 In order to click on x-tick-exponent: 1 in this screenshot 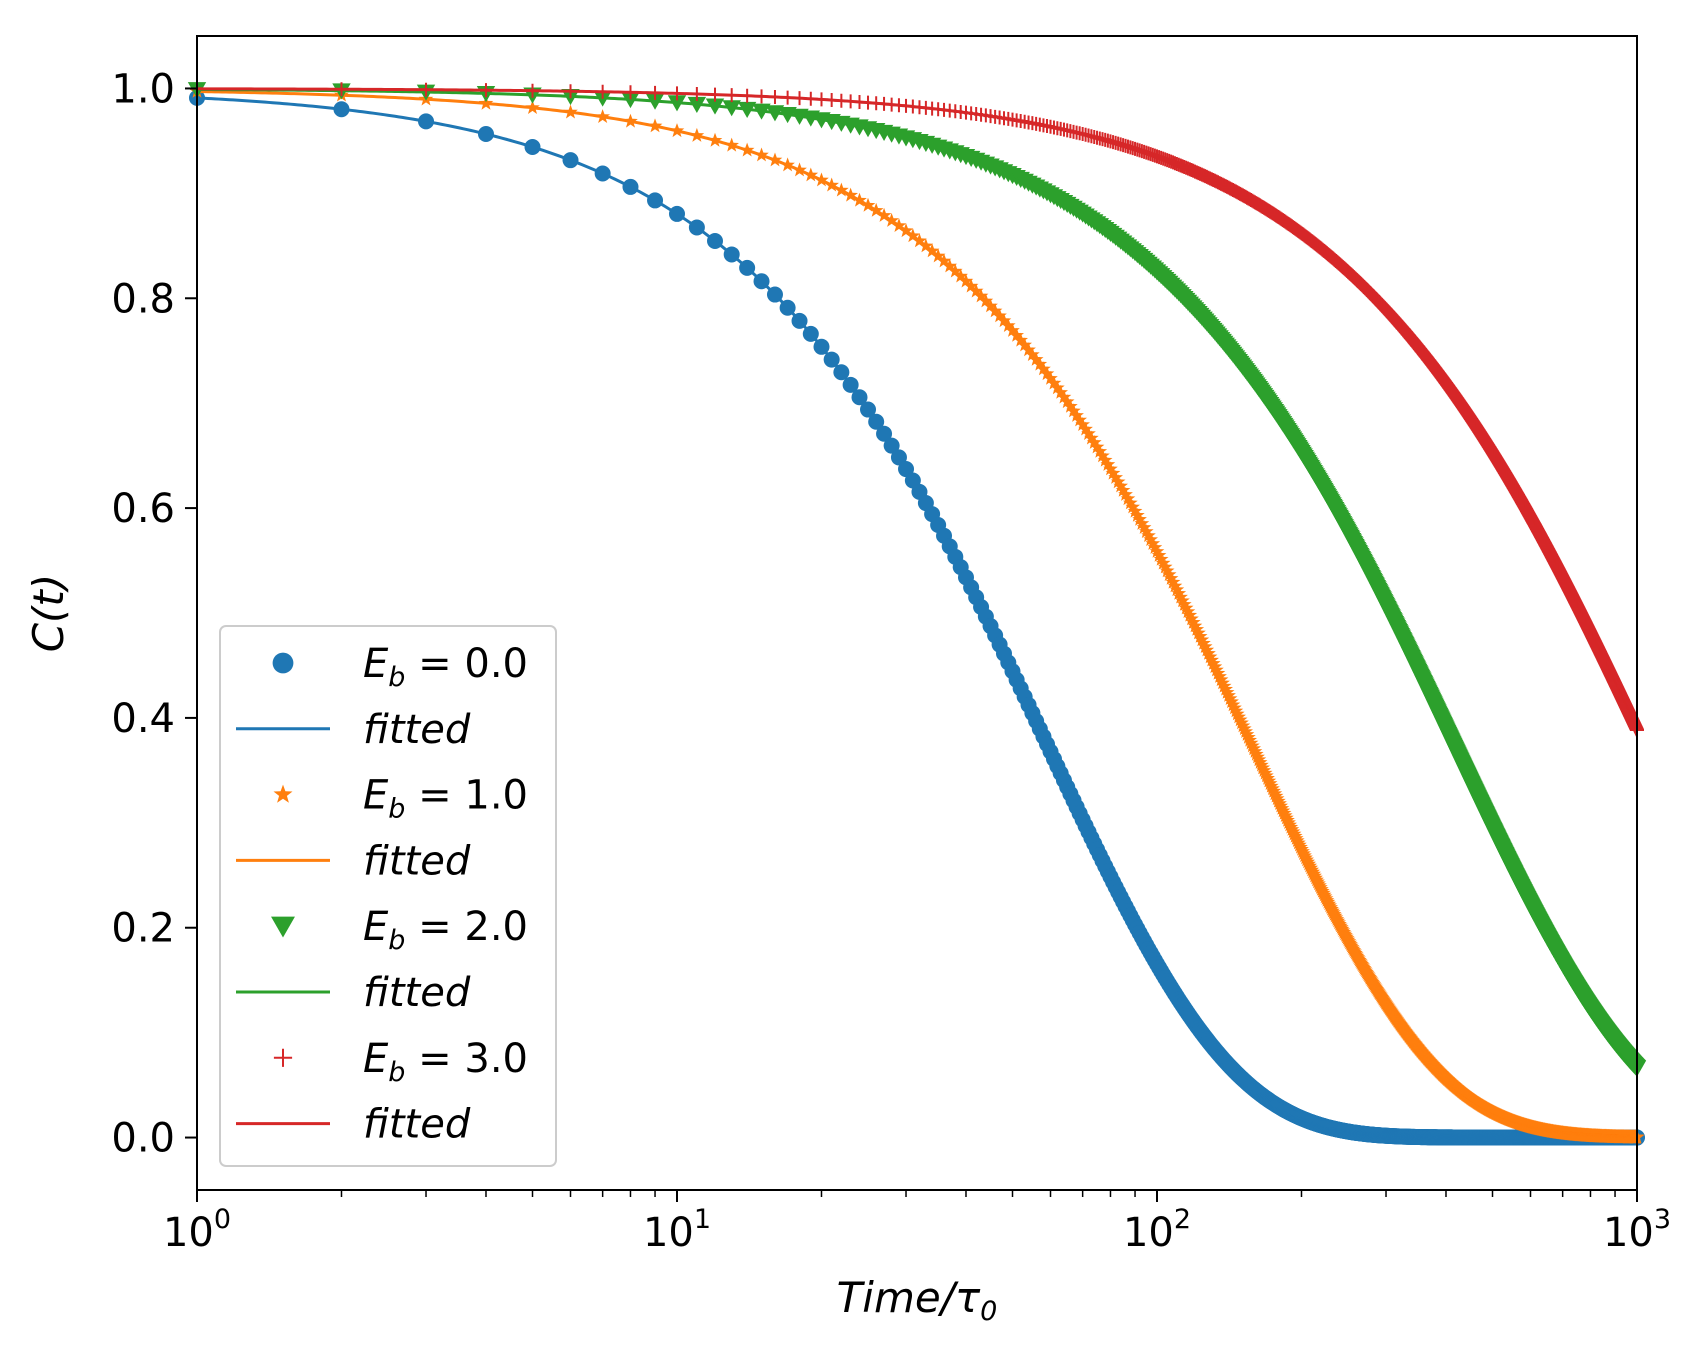, I will do `click(702, 1219)`.